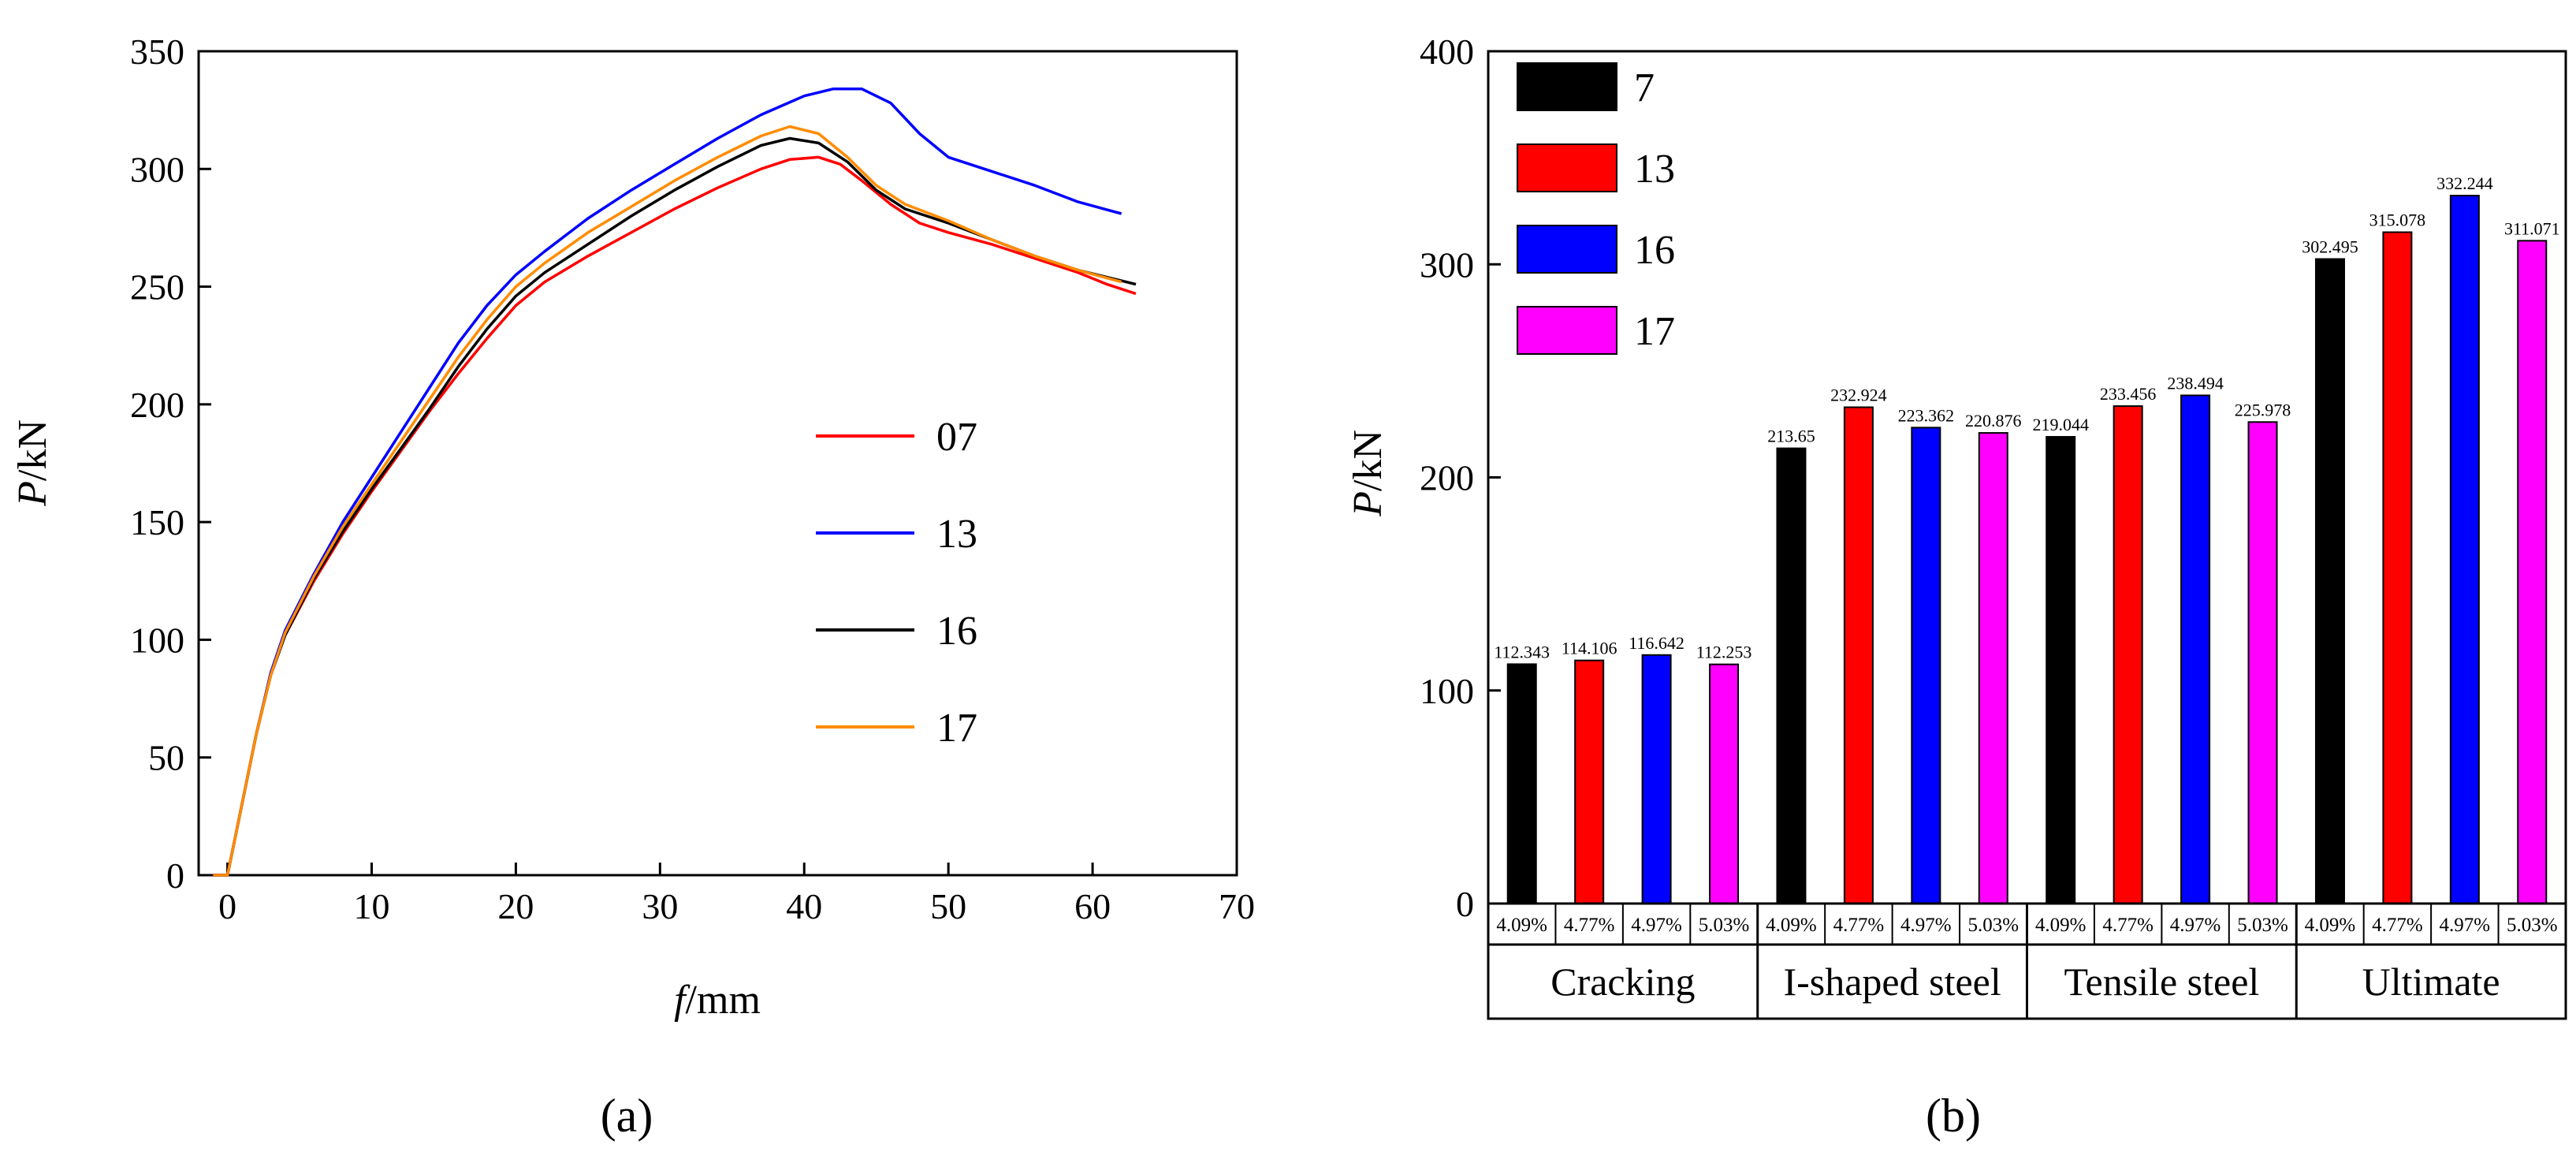  What do you see at coordinates (1724, 652) in the screenshot?
I see `bar-value-label: 112.253` at bounding box center [1724, 652].